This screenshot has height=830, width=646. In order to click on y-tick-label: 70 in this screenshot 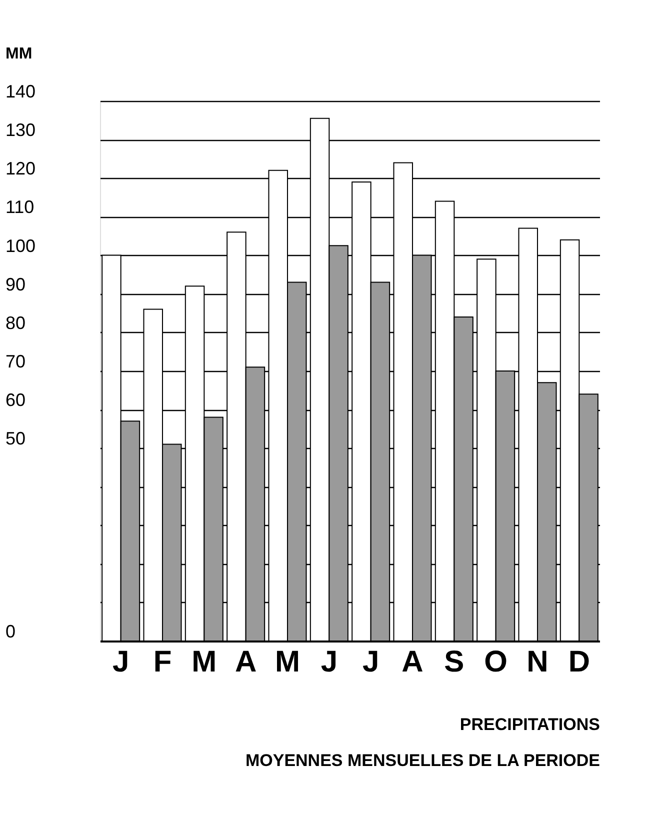, I will do `click(16, 362)`.